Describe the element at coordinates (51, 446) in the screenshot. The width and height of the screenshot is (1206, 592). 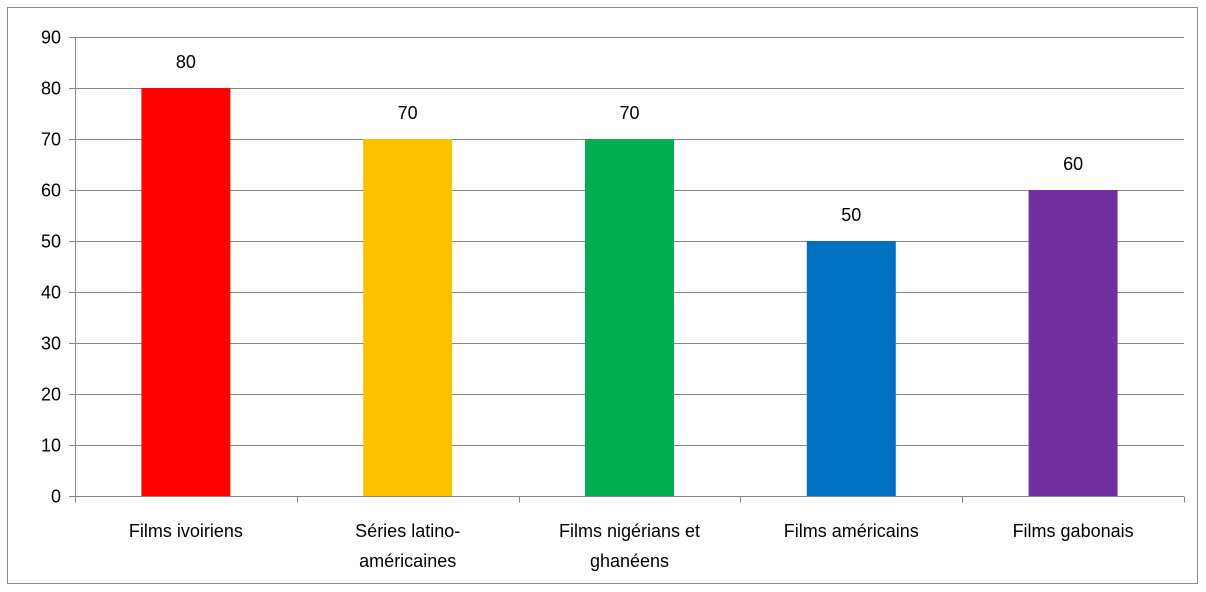
I see `y-tick-label: 10` at that location.